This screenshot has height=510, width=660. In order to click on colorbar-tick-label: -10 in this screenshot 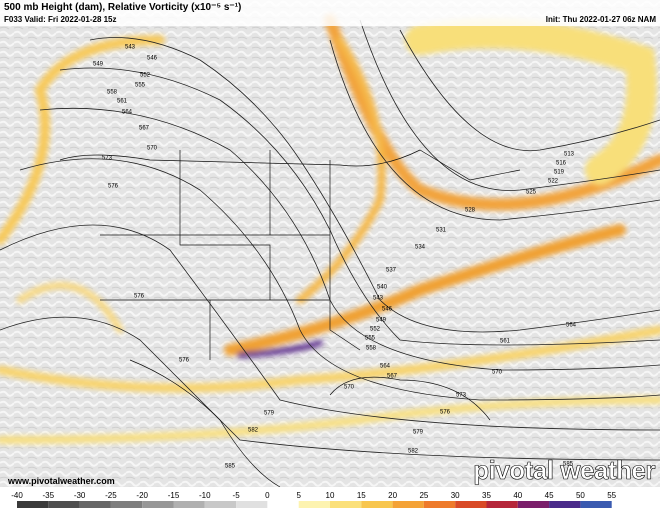, I will do `click(205, 495)`.